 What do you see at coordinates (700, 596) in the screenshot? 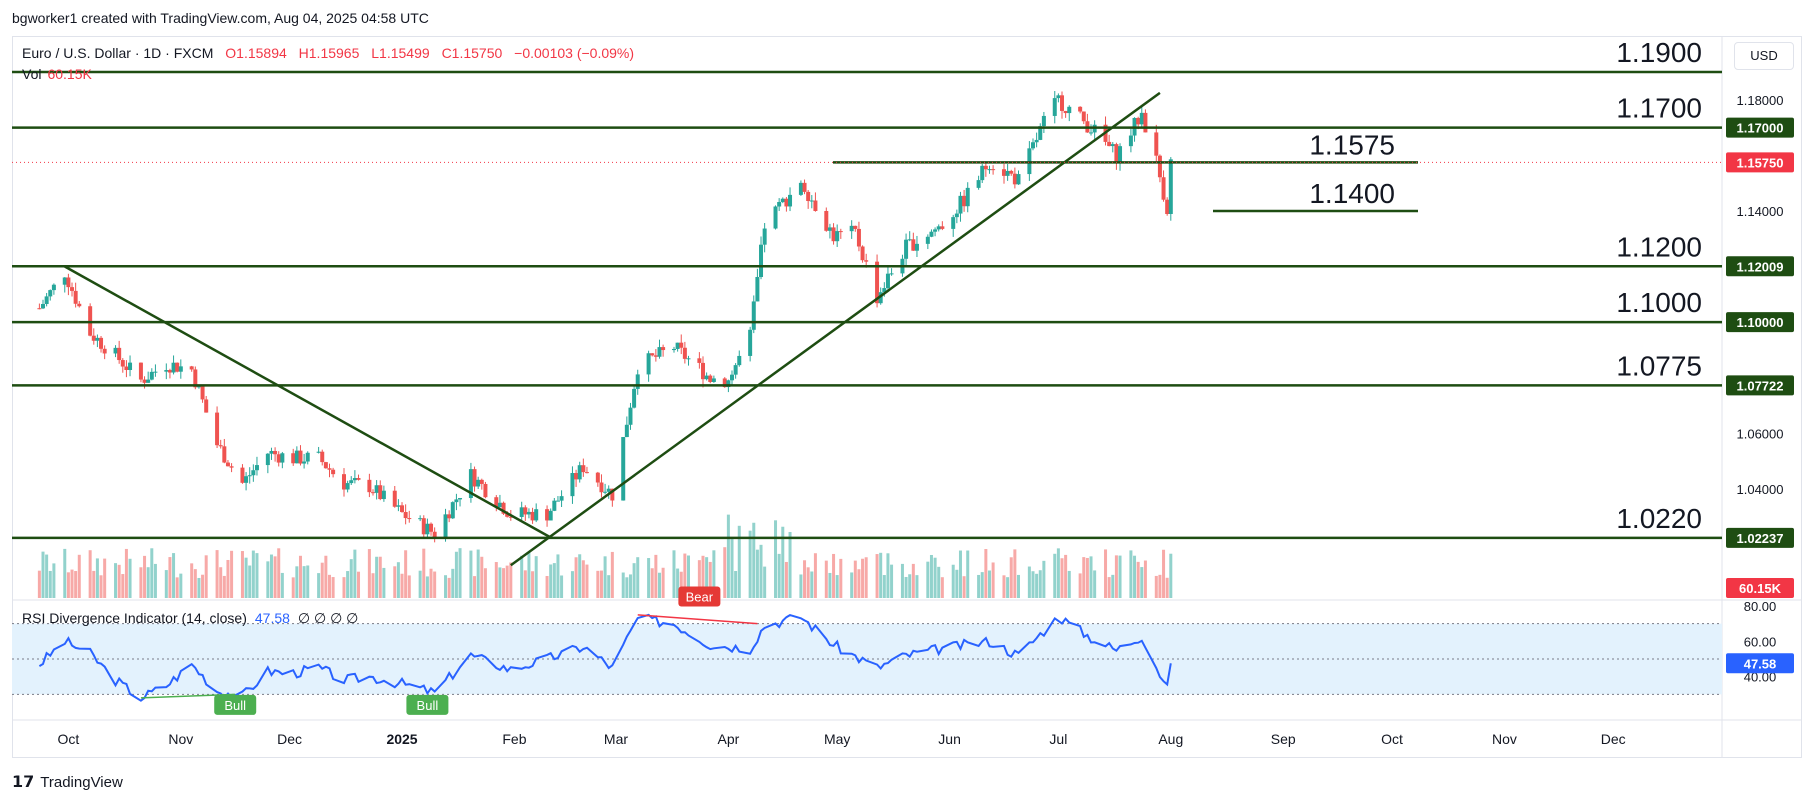
I see `rsi-signal-text: Bear` at bounding box center [700, 596].